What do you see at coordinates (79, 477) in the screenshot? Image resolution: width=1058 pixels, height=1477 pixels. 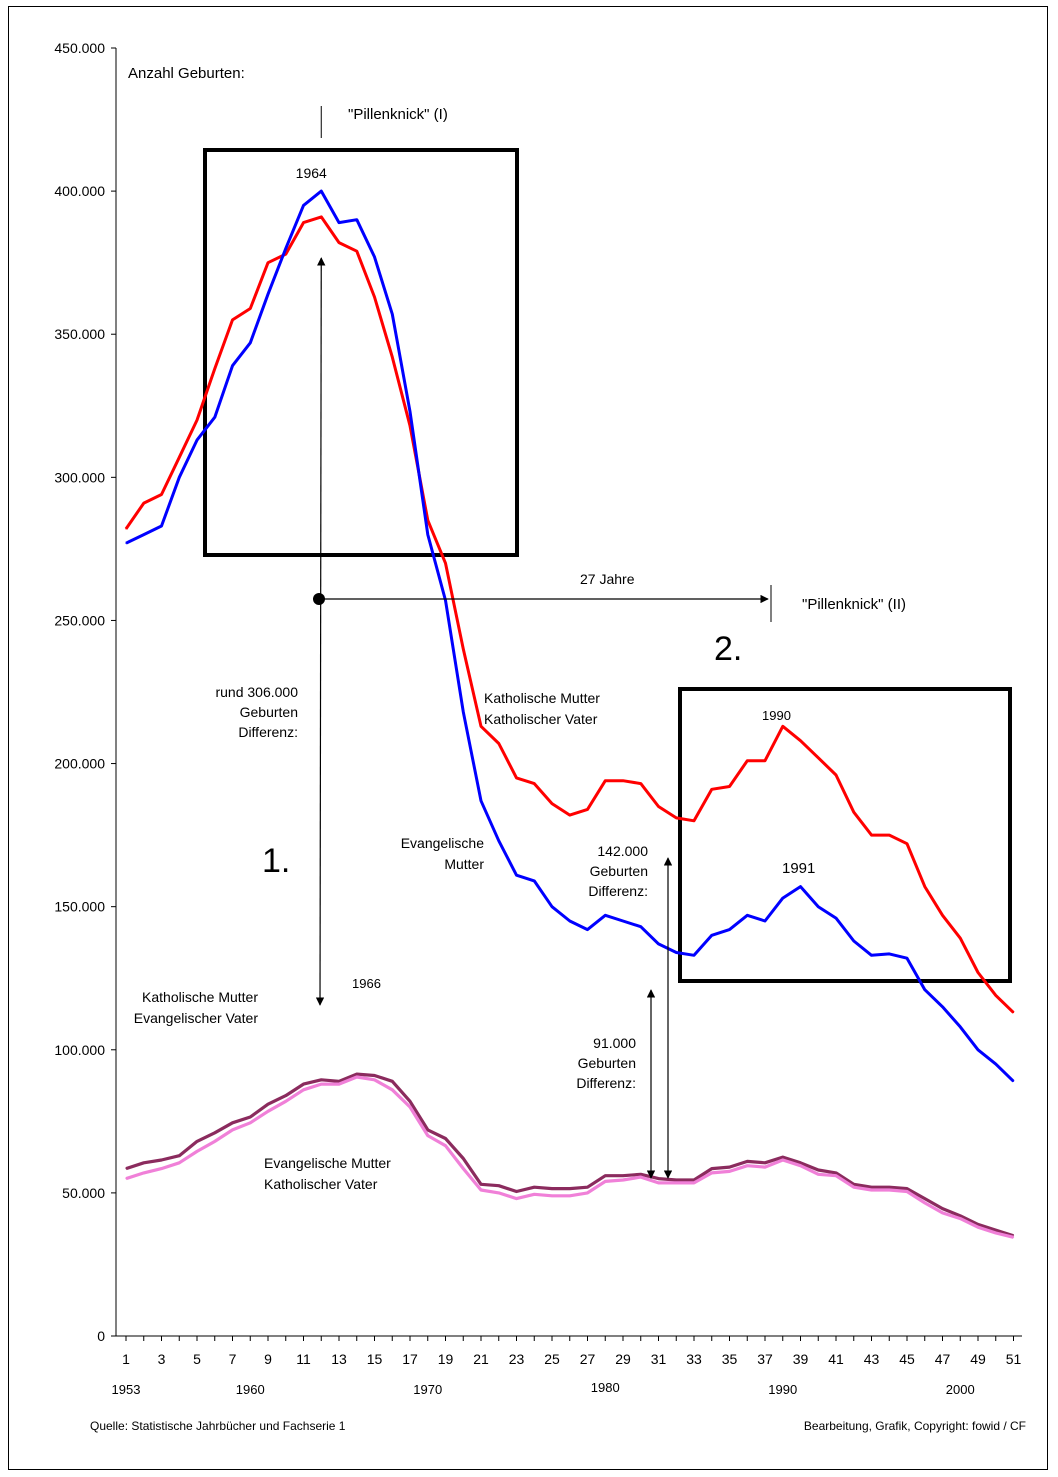 I see `y-tick-label: 300.000` at bounding box center [79, 477].